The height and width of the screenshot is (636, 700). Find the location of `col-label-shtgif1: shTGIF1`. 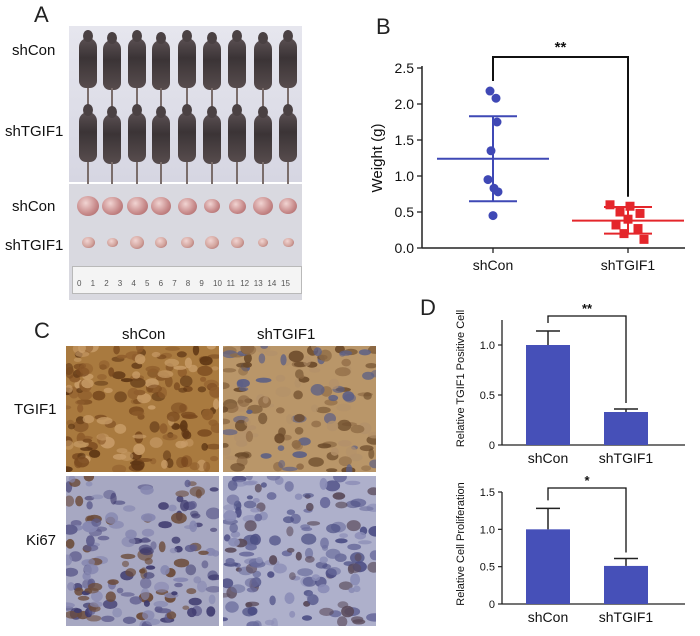

col-label-shtgif1: shTGIF1 is located at coordinates (286, 334).